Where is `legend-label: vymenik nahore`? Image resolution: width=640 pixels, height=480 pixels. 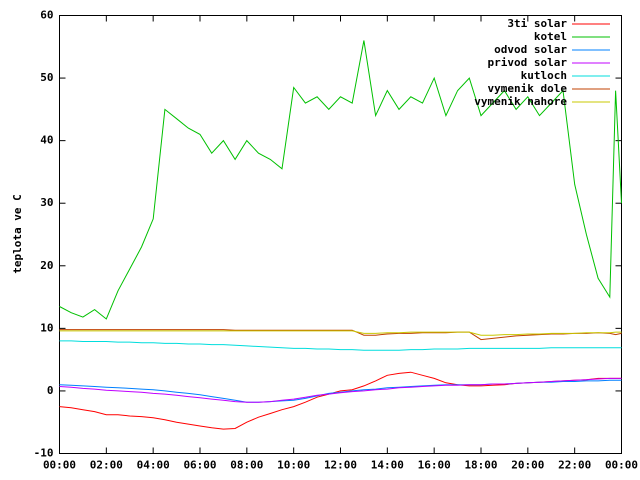
legend-label: vymenik nahore is located at coordinates (520, 101).